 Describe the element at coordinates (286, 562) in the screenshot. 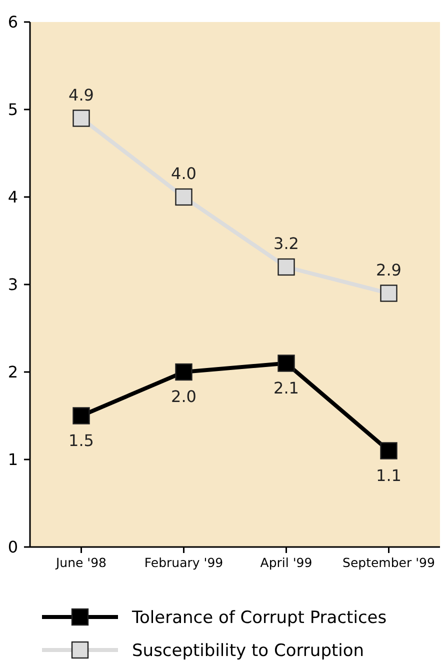

I see `x-tick-label: April '99` at that location.